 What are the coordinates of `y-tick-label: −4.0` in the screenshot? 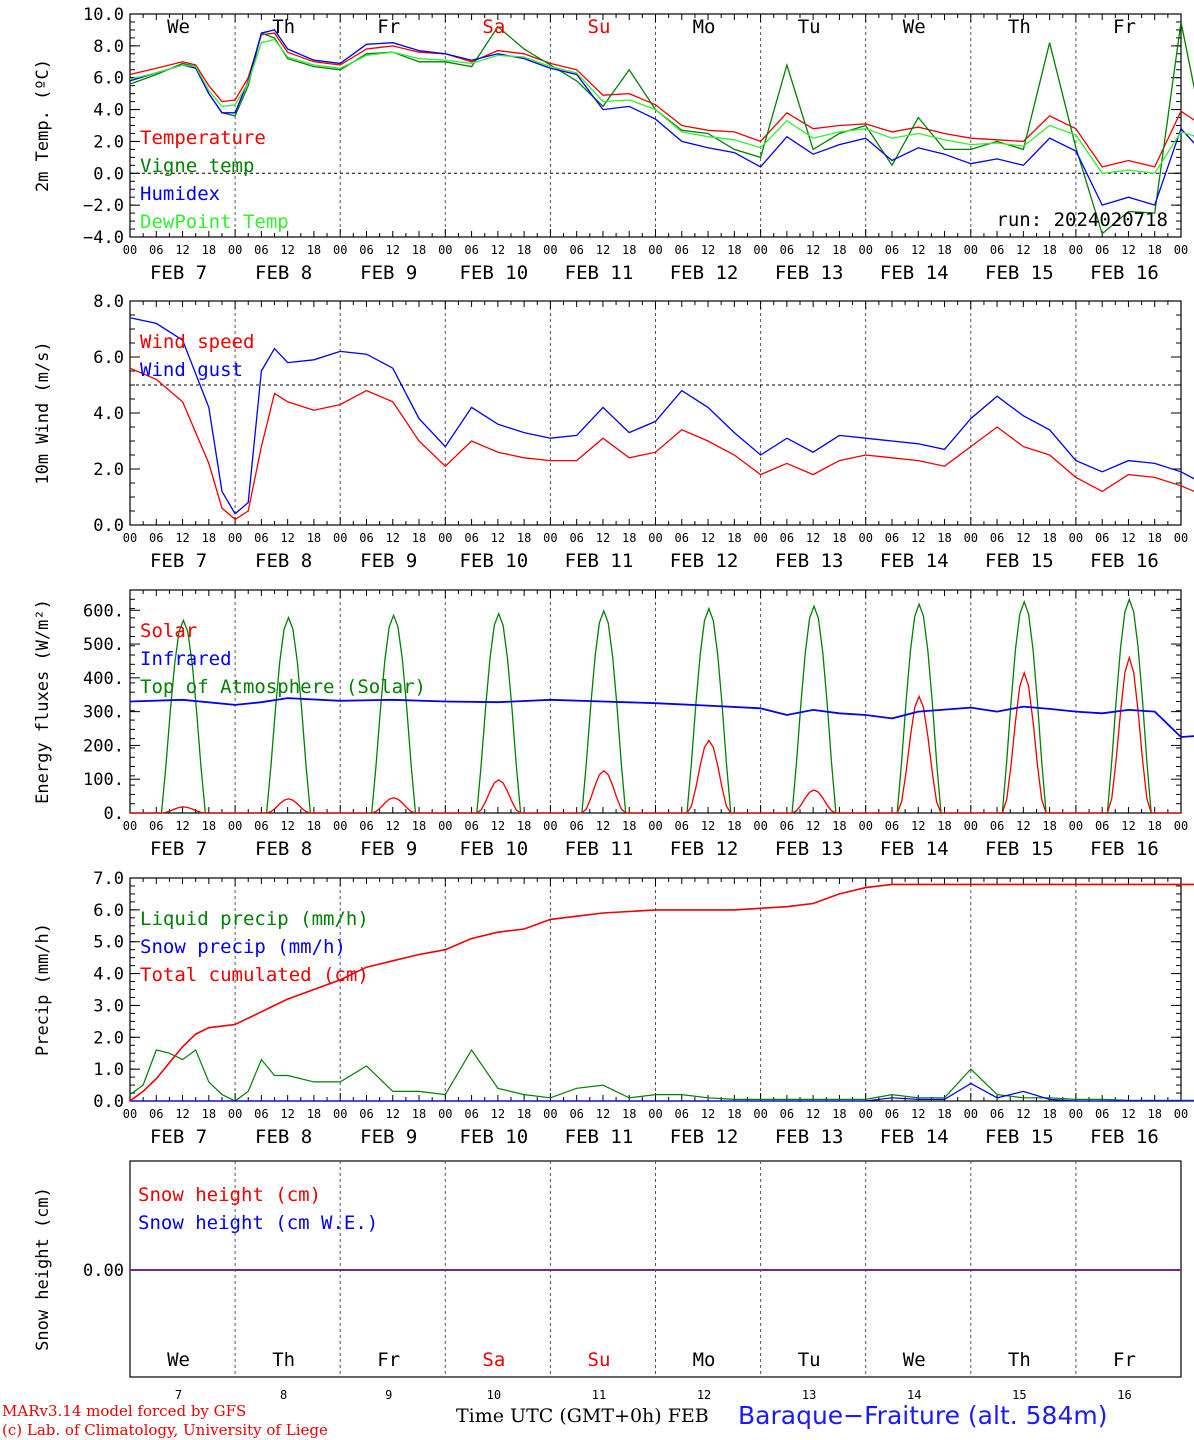 It's located at (103, 238).